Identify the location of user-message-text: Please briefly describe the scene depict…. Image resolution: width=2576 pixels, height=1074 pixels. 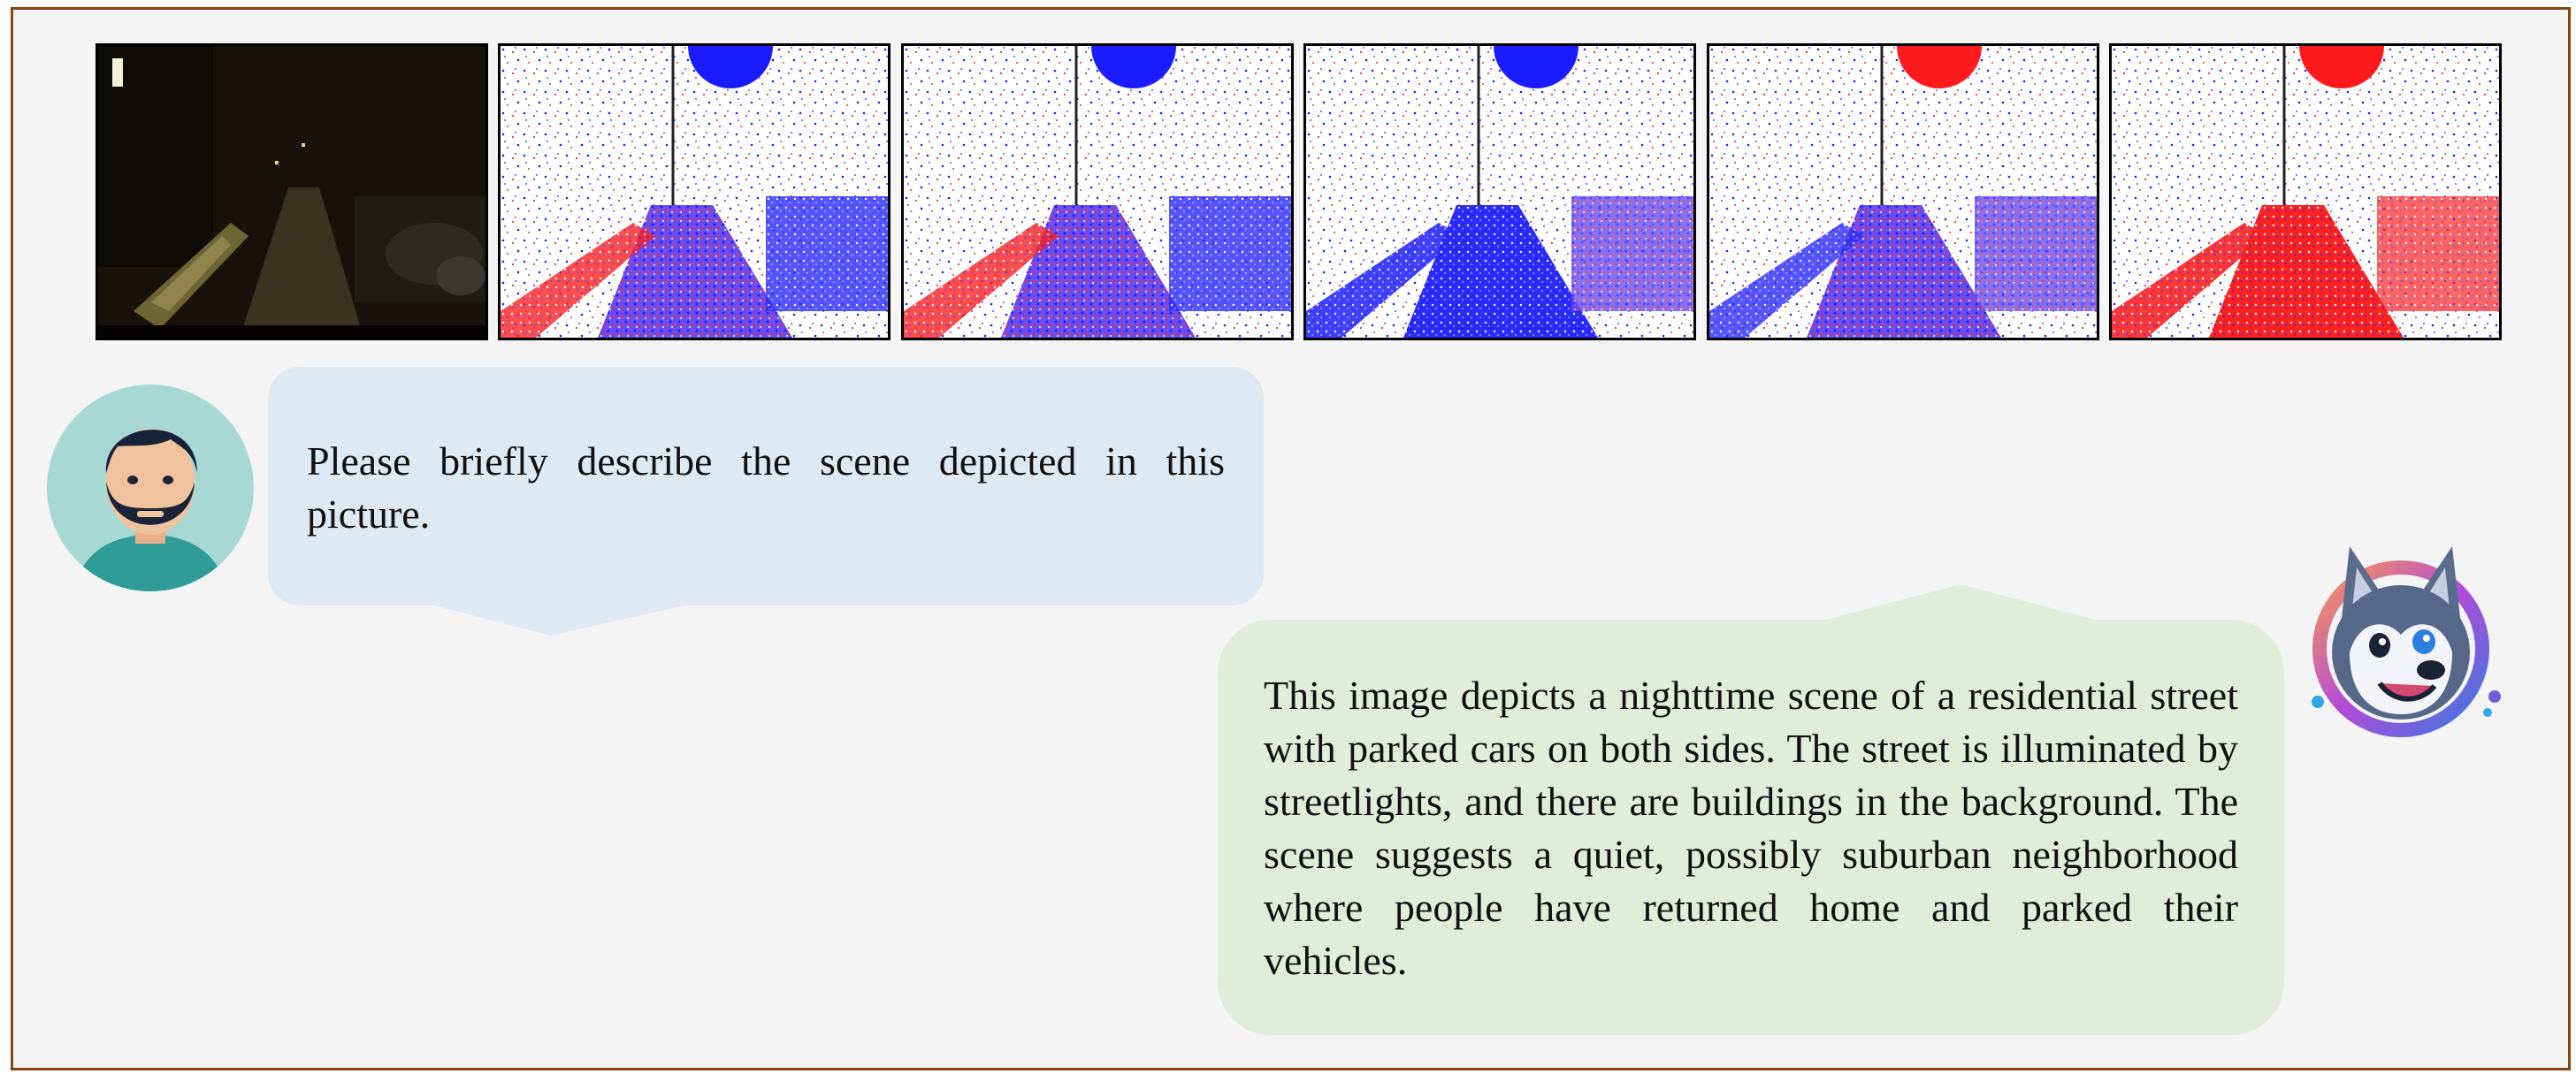
(766, 488).